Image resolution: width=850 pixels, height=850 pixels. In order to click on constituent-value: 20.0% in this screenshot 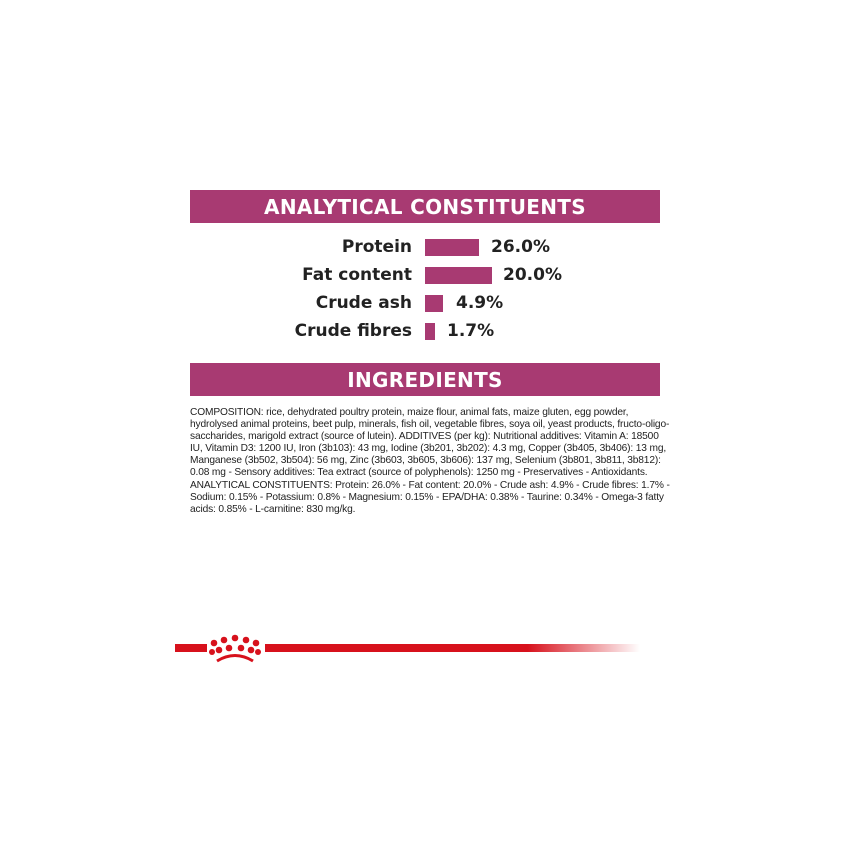, I will do `click(532, 275)`.